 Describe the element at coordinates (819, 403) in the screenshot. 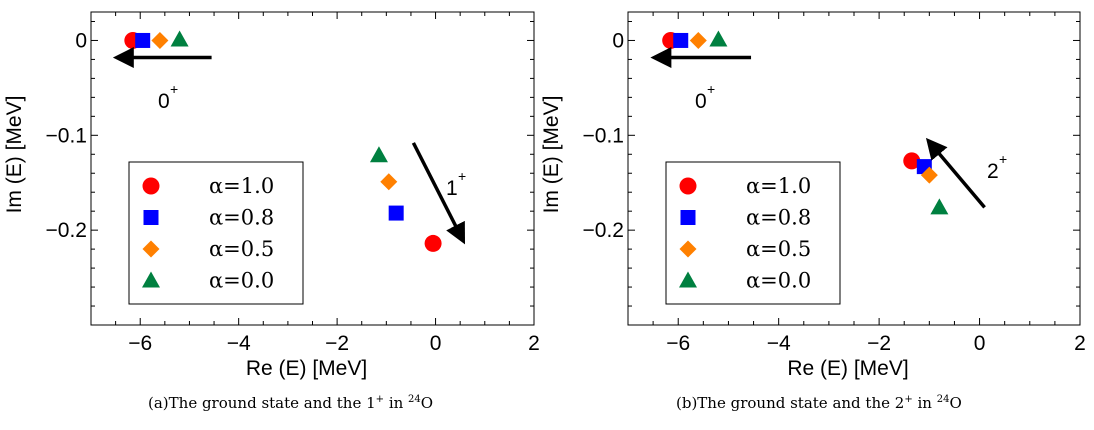

I see `caption-b: (b)The ground state and the 2+ in 24O` at that location.